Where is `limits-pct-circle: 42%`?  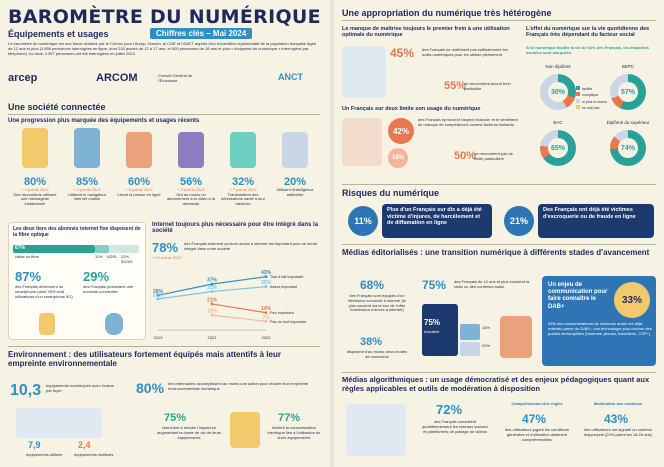 limits-pct-circle: 42% is located at coordinates (401, 131).